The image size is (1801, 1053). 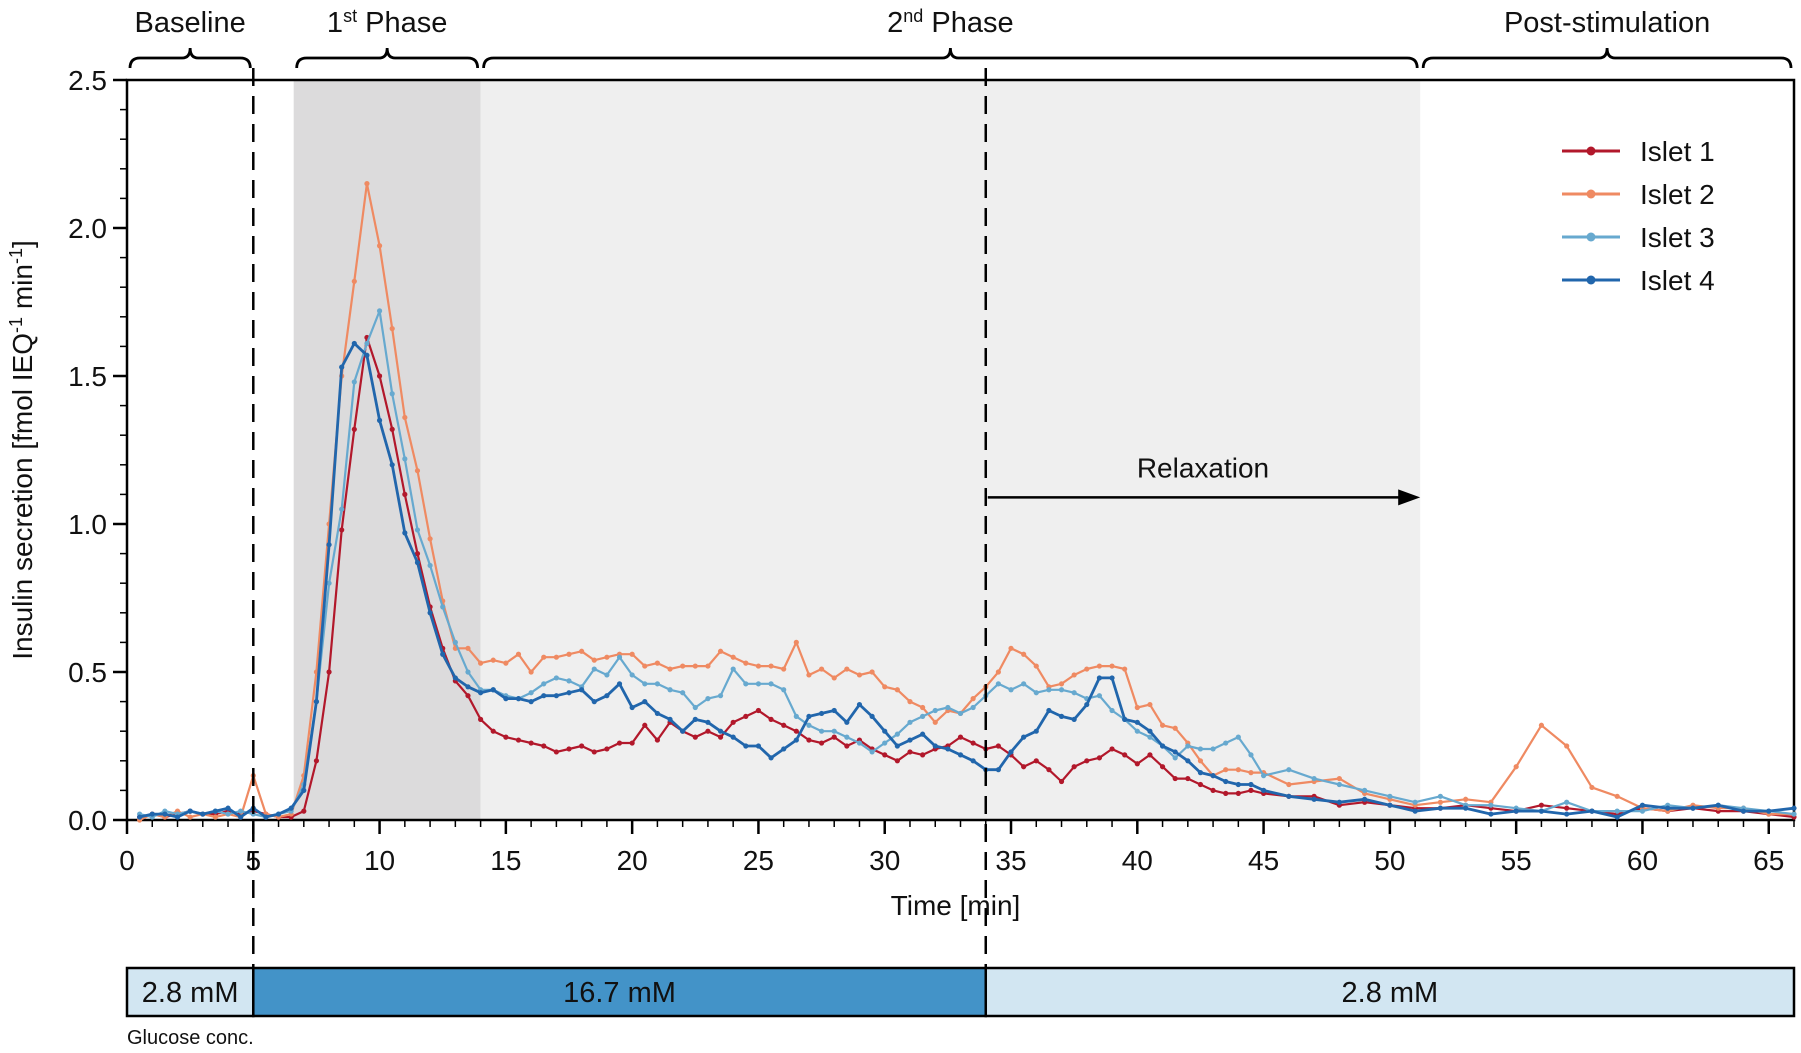 I want to click on glucose-segment-label: 16.7 mM, so click(x=619, y=993).